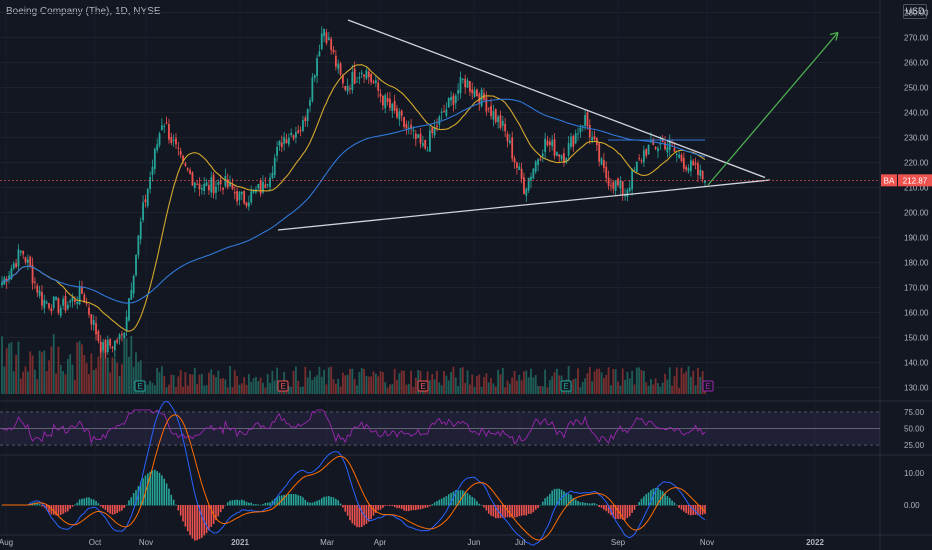 This screenshot has width=932, height=550. I want to click on currency-button: USD, so click(915, 11).